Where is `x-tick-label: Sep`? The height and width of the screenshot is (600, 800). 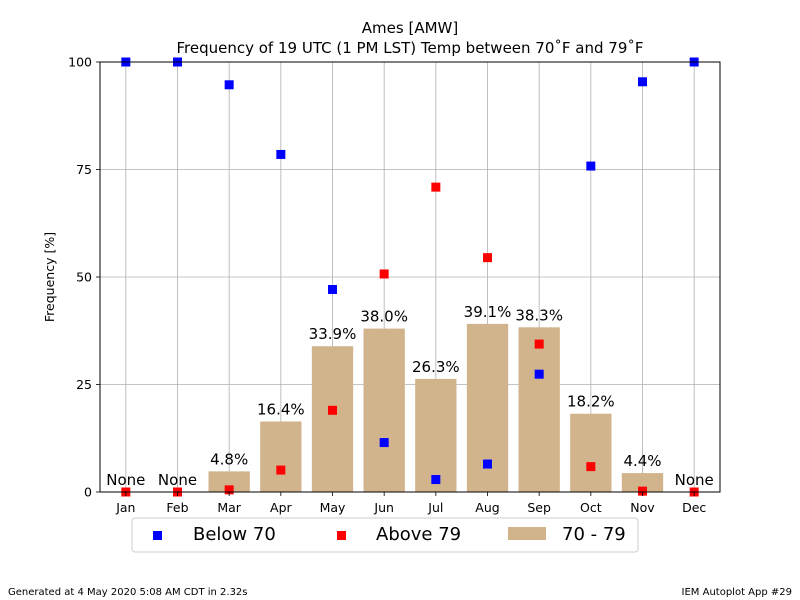 x-tick-label: Sep is located at coordinates (539, 507).